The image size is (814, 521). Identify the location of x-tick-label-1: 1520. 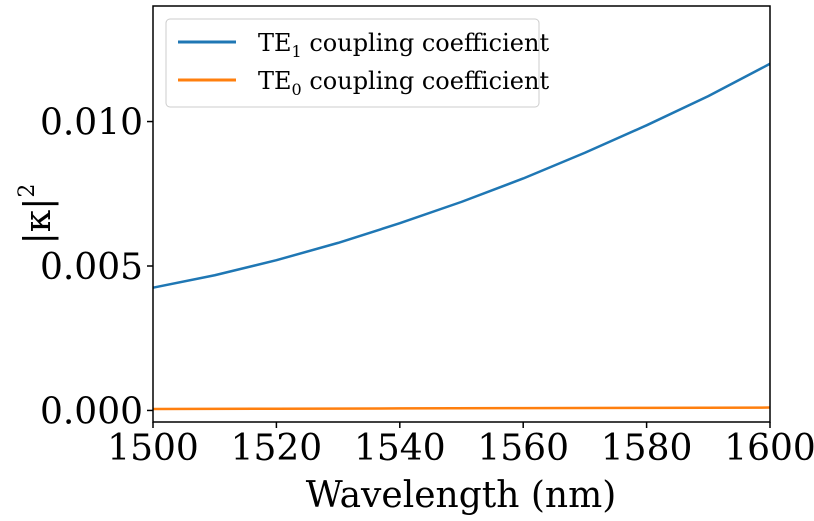
(277, 448).